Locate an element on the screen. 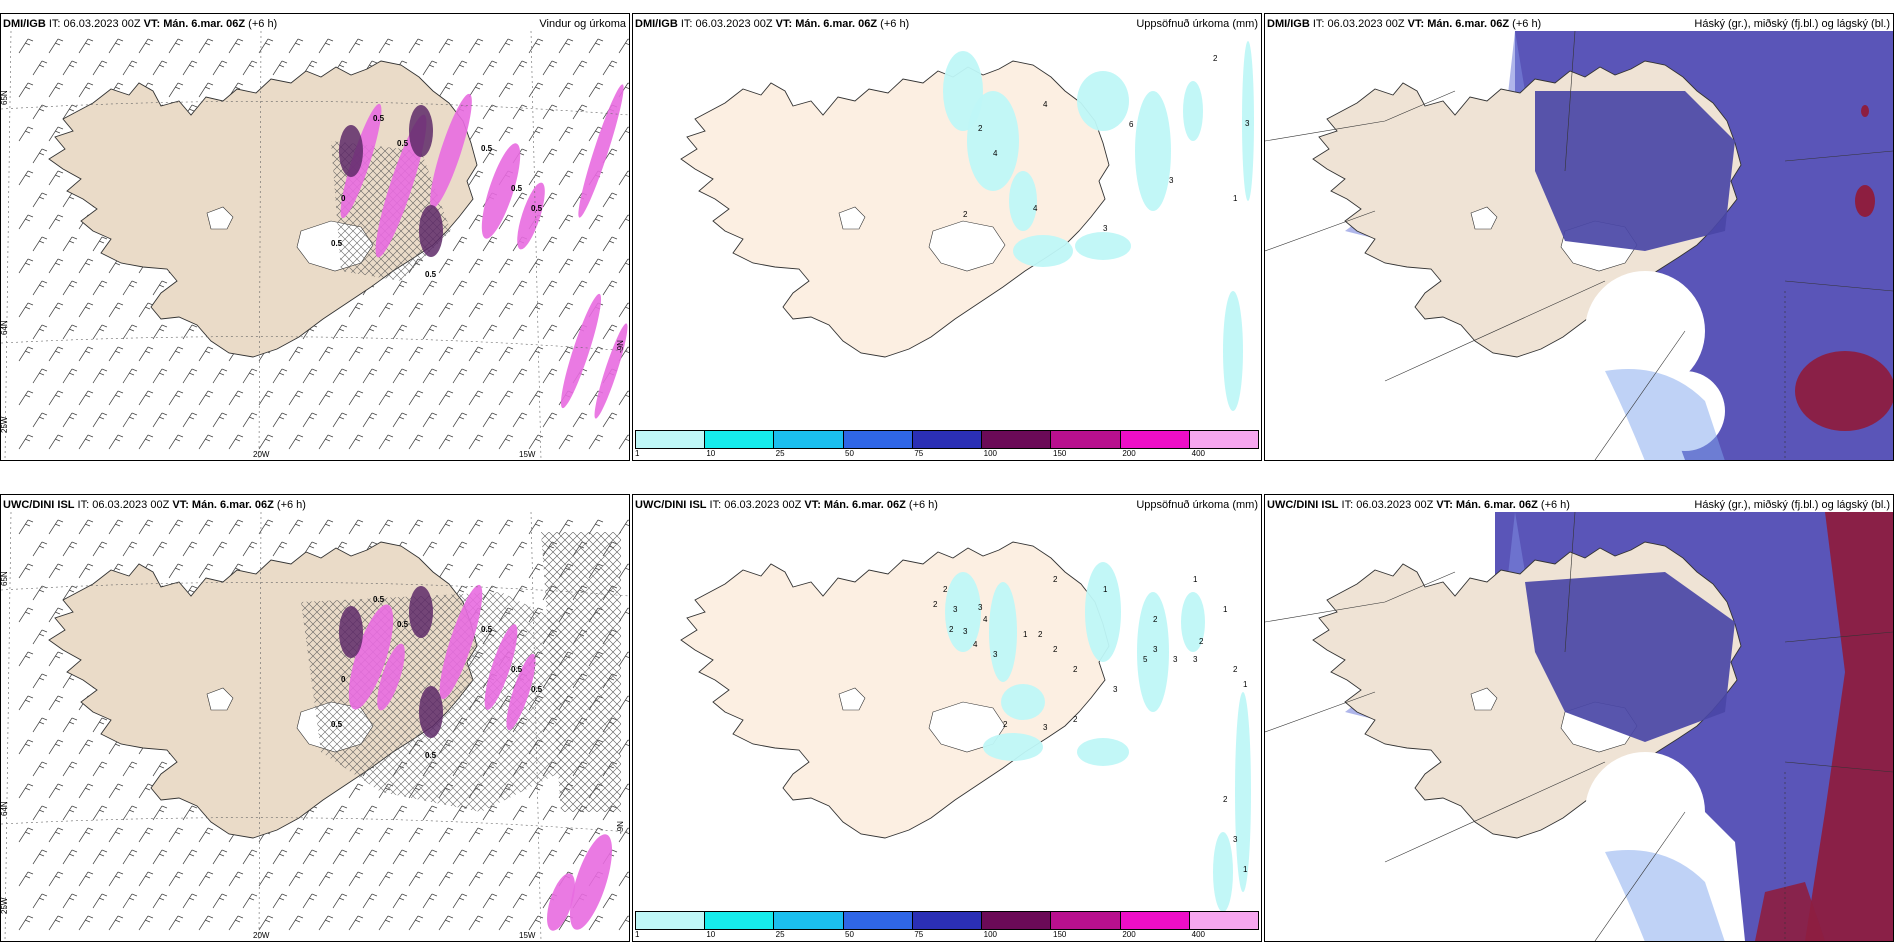 The image size is (1900, 950). wind-map-svg: 65N 64N 25W 20W 15W -9N 0.5 0.5 0.5 0.5 0.5 0 0.5 0.5 is located at coordinates (315, 726).